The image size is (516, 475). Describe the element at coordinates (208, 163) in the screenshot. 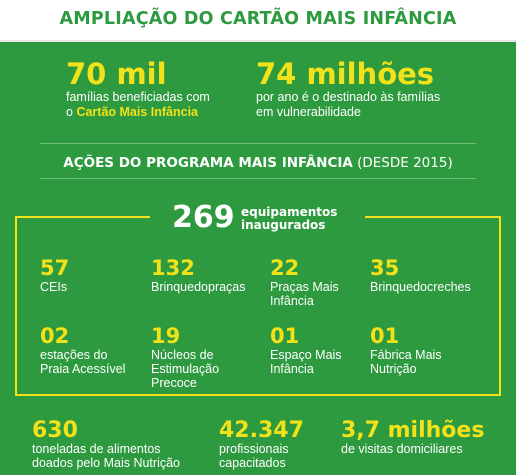

I see `section-title-bold: AÇÕES DO PROGRAMA MAIS INFÂNCIA` at that location.